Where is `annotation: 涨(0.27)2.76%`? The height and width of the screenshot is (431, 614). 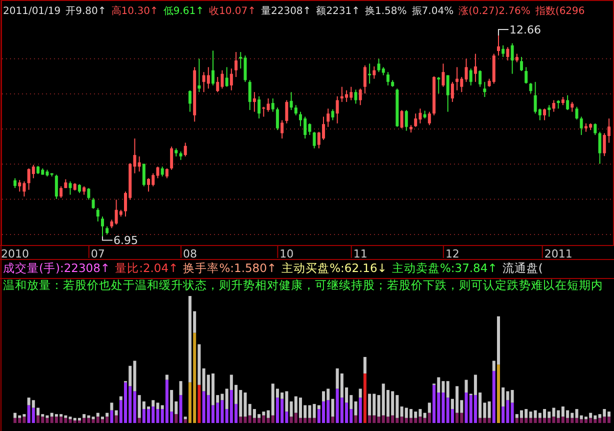
annotation: 涨(0.27)2.76% is located at coordinates (494, 11).